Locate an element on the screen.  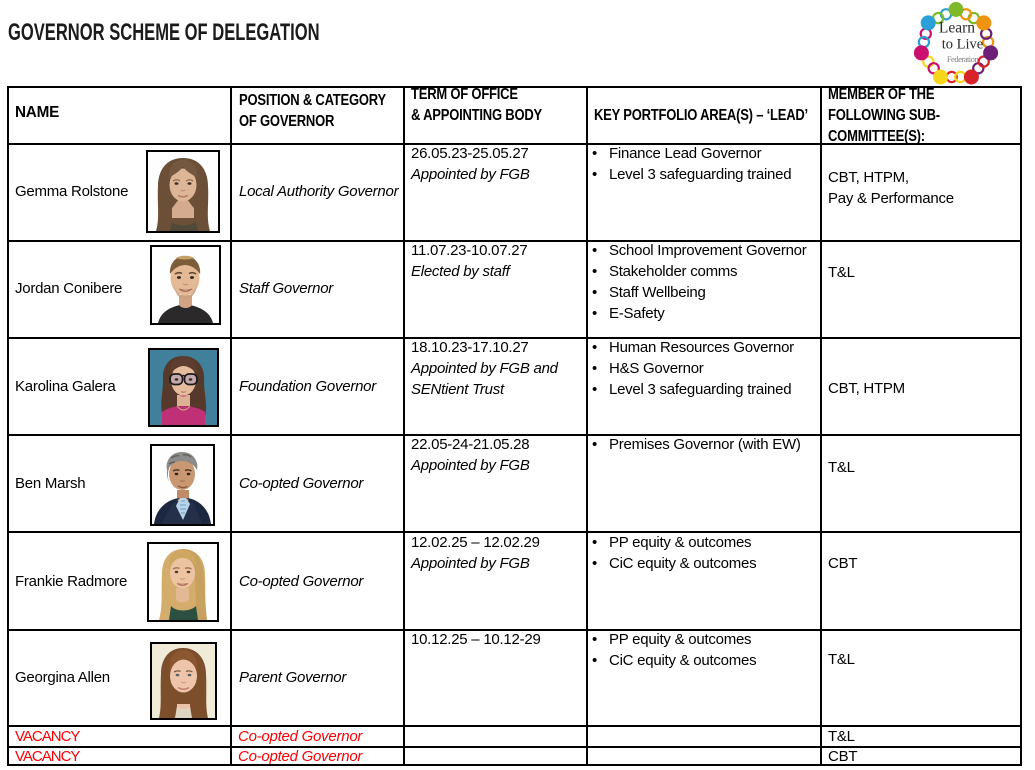
svg-text: to Live is located at coordinates (962, 45).